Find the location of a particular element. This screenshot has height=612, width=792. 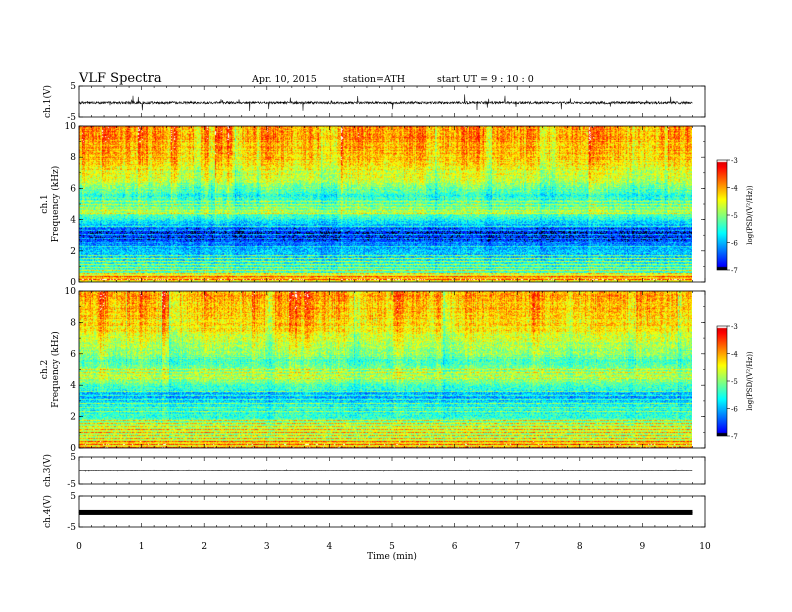

x-tick-label: 3 is located at coordinates (267, 547).